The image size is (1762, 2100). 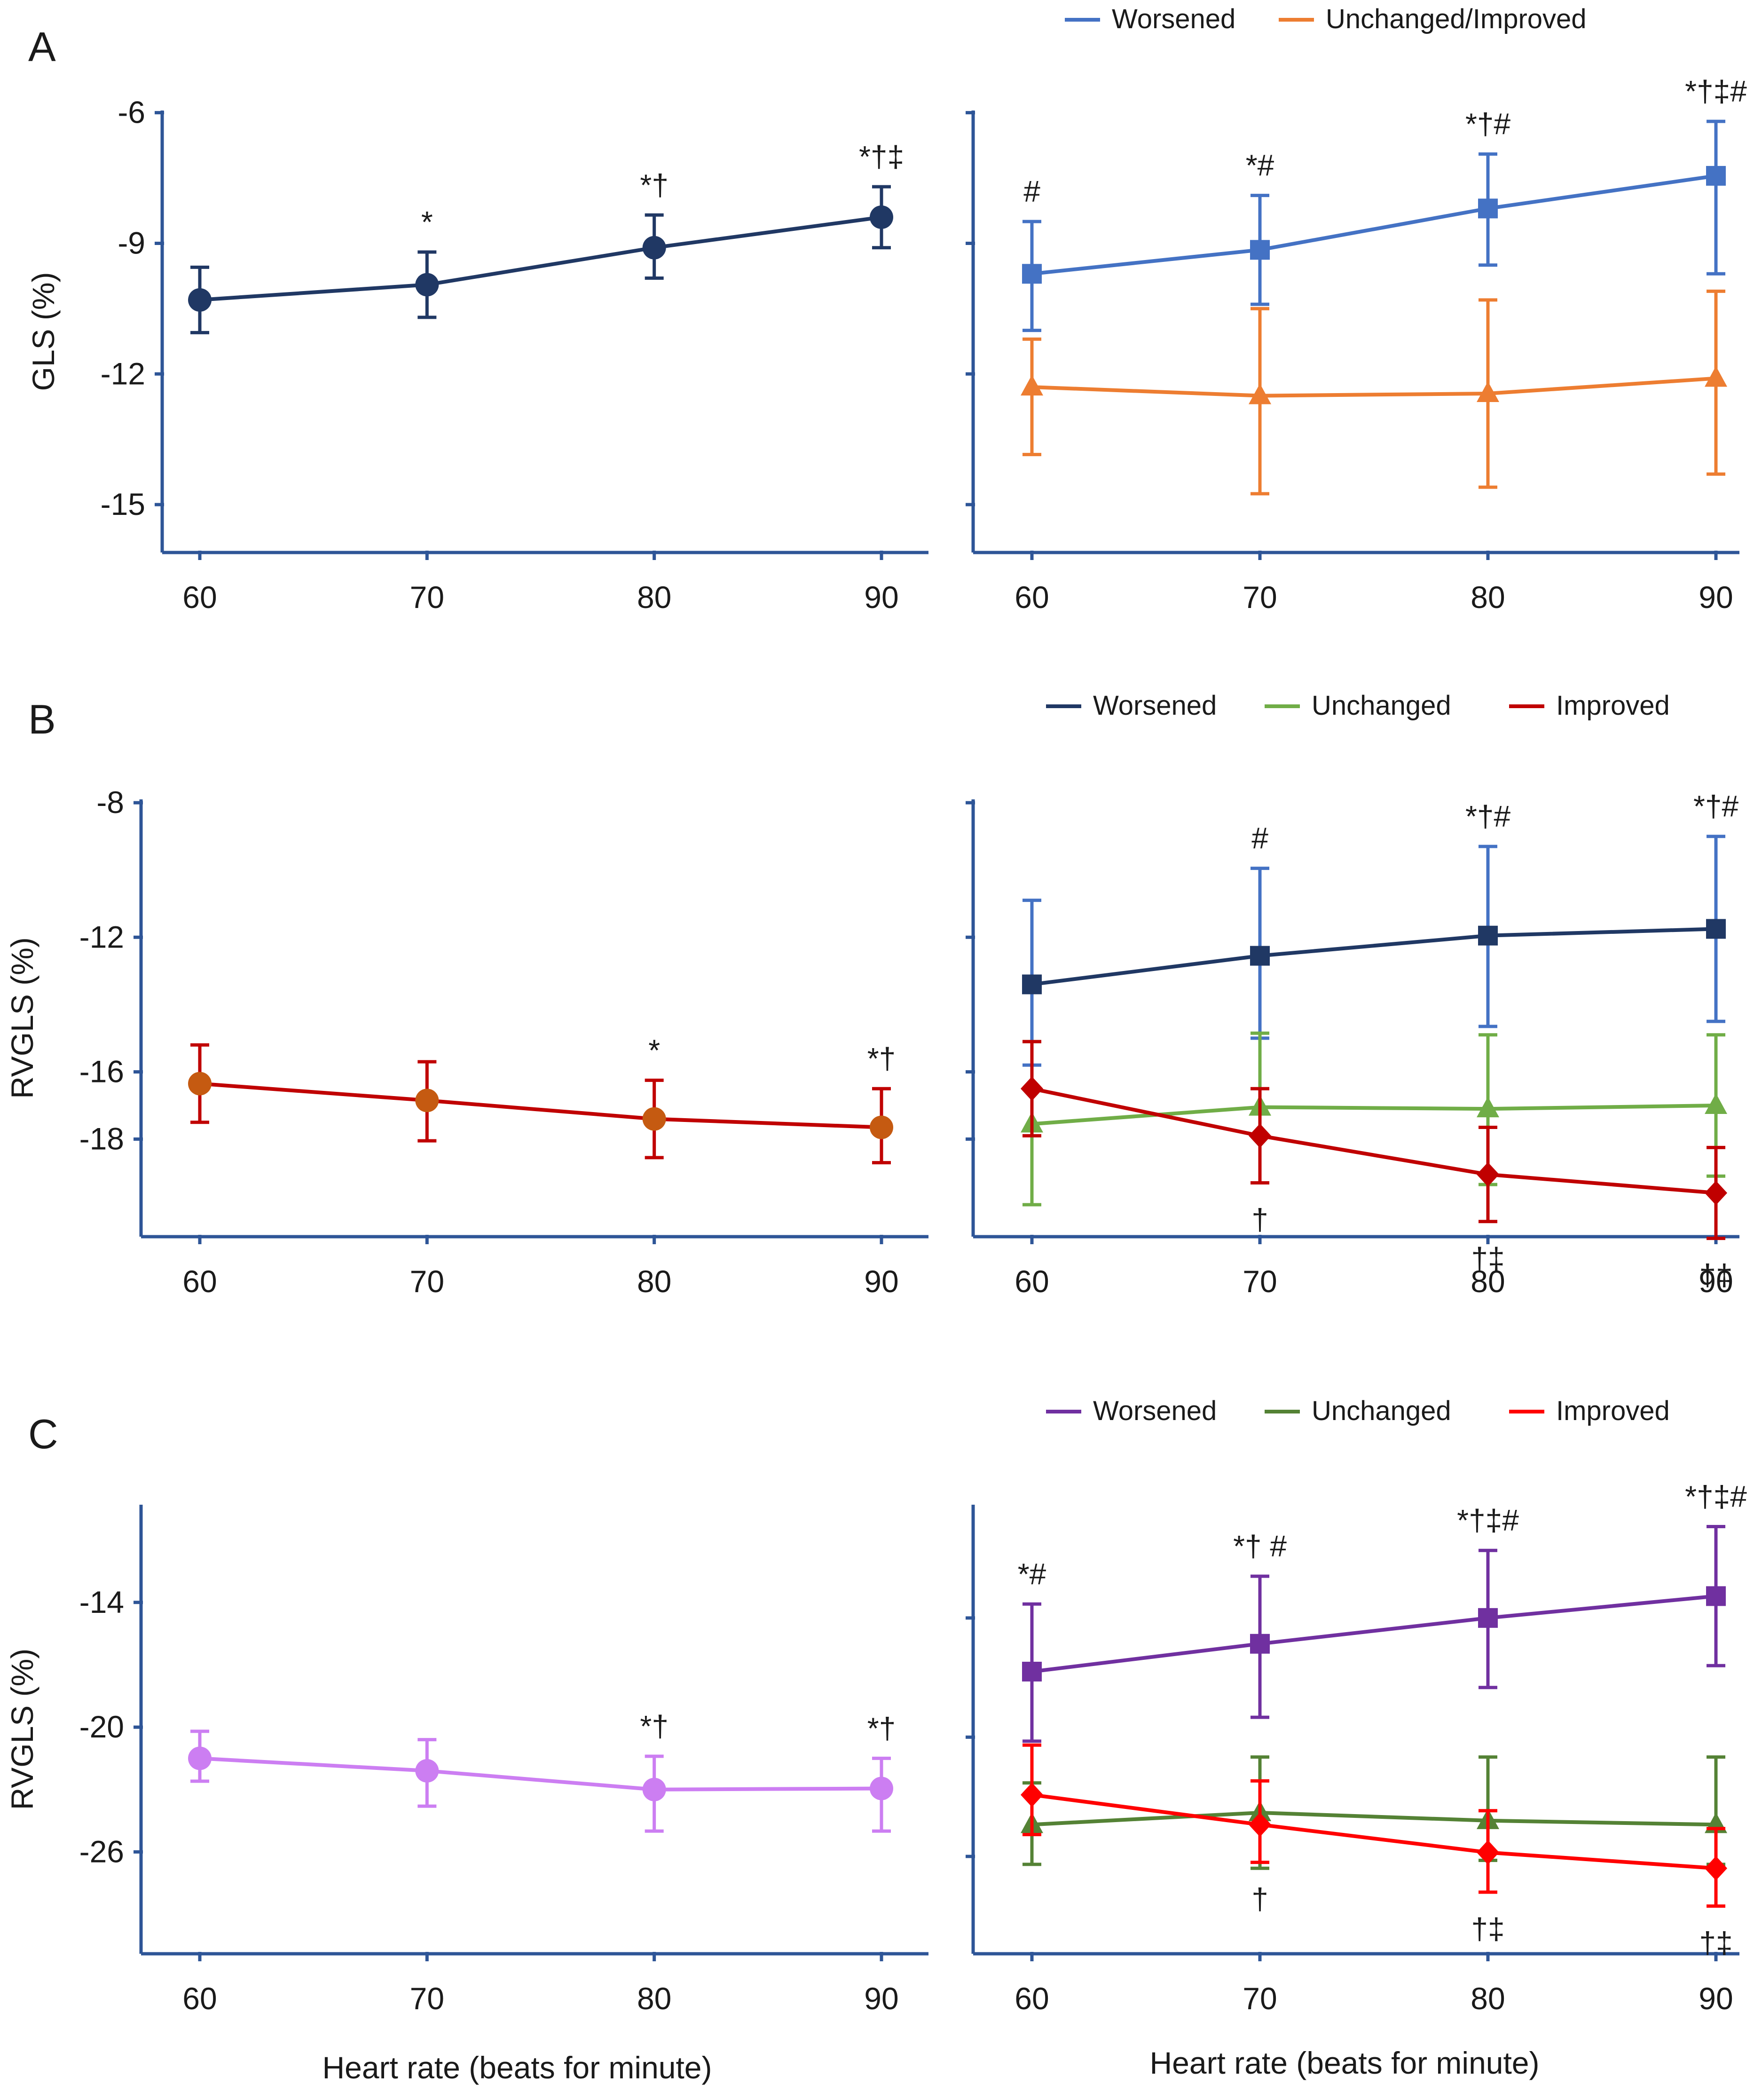 I want to click on y-tick-label: -12, so click(x=123, y=373).